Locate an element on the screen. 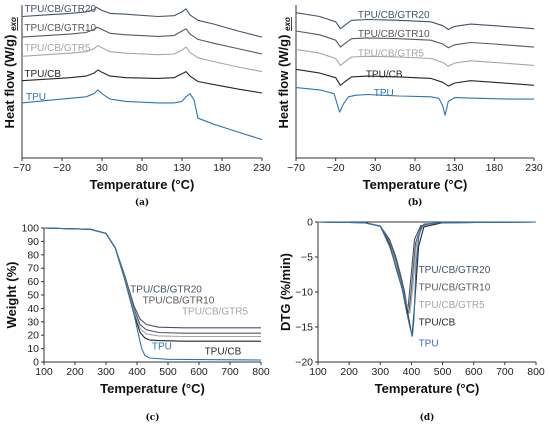  y-tick-label: 20 is located at coordinates (33, 336).